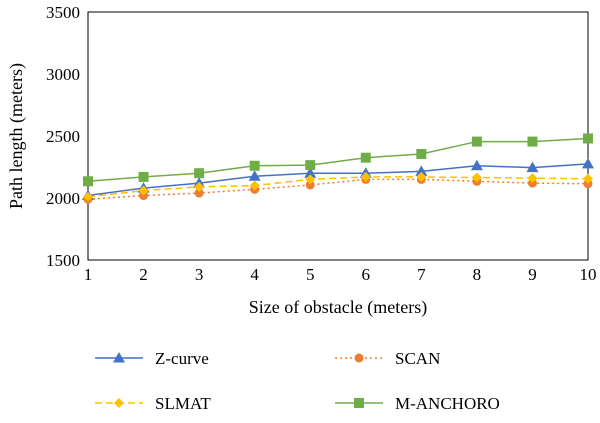  What do you see at coordinates (183, 403) in the screenshot?
I see `legend-label-slmat: SLMAT` at bounding box center [183, 403].